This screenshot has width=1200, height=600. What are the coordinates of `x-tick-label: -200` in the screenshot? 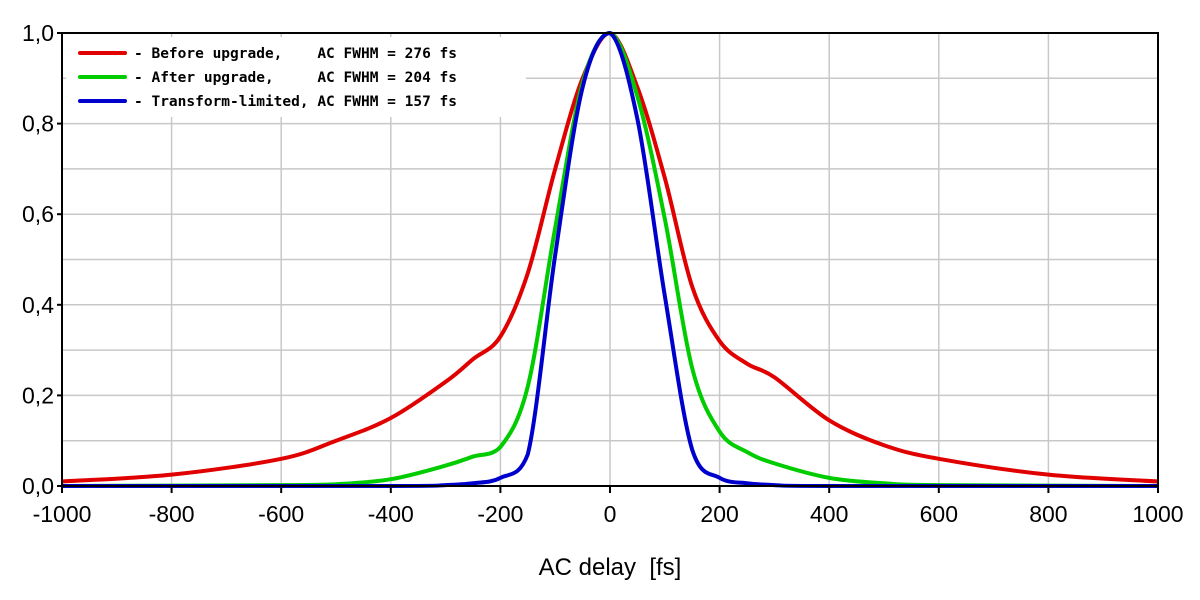 It's located at (500, 514).